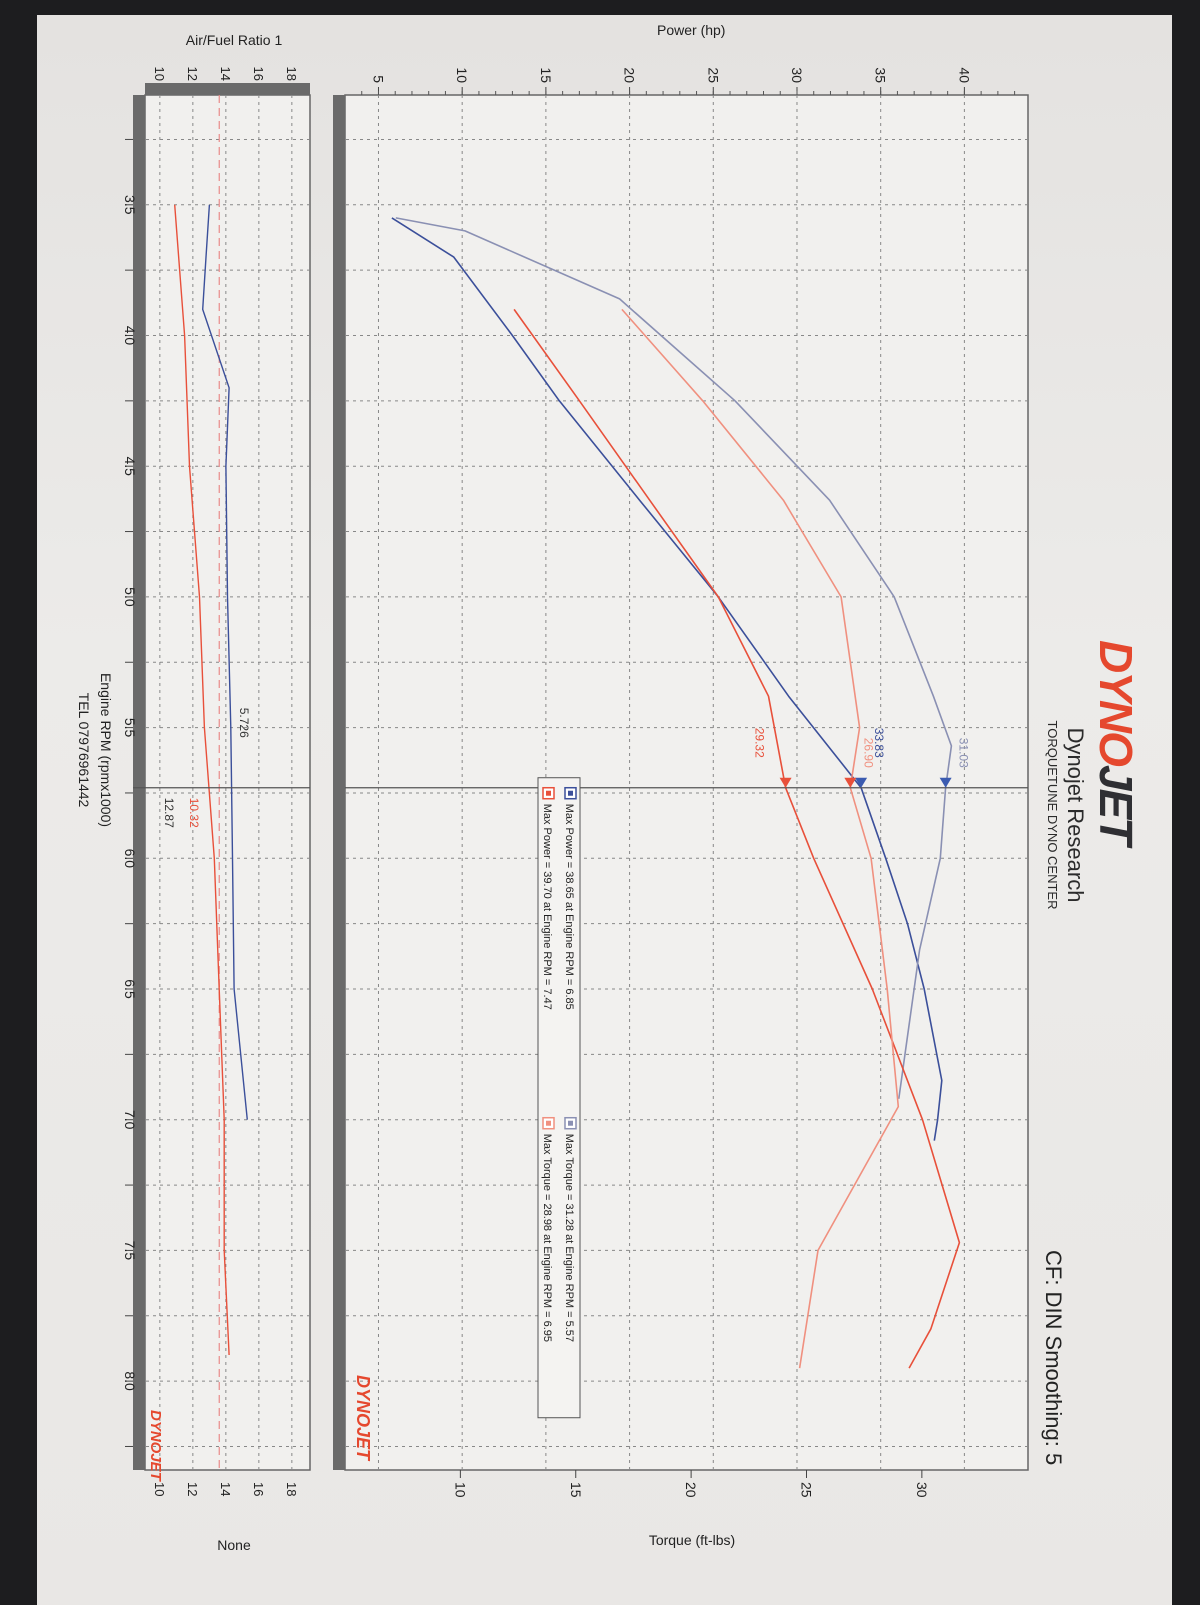 Image resolution: width=1200 pixels, height=1605 pixels. What do you see at coordinates (258, 74) in the screenshot?
I see `afr-tick-label: 16` at bounding box center [258, 74].